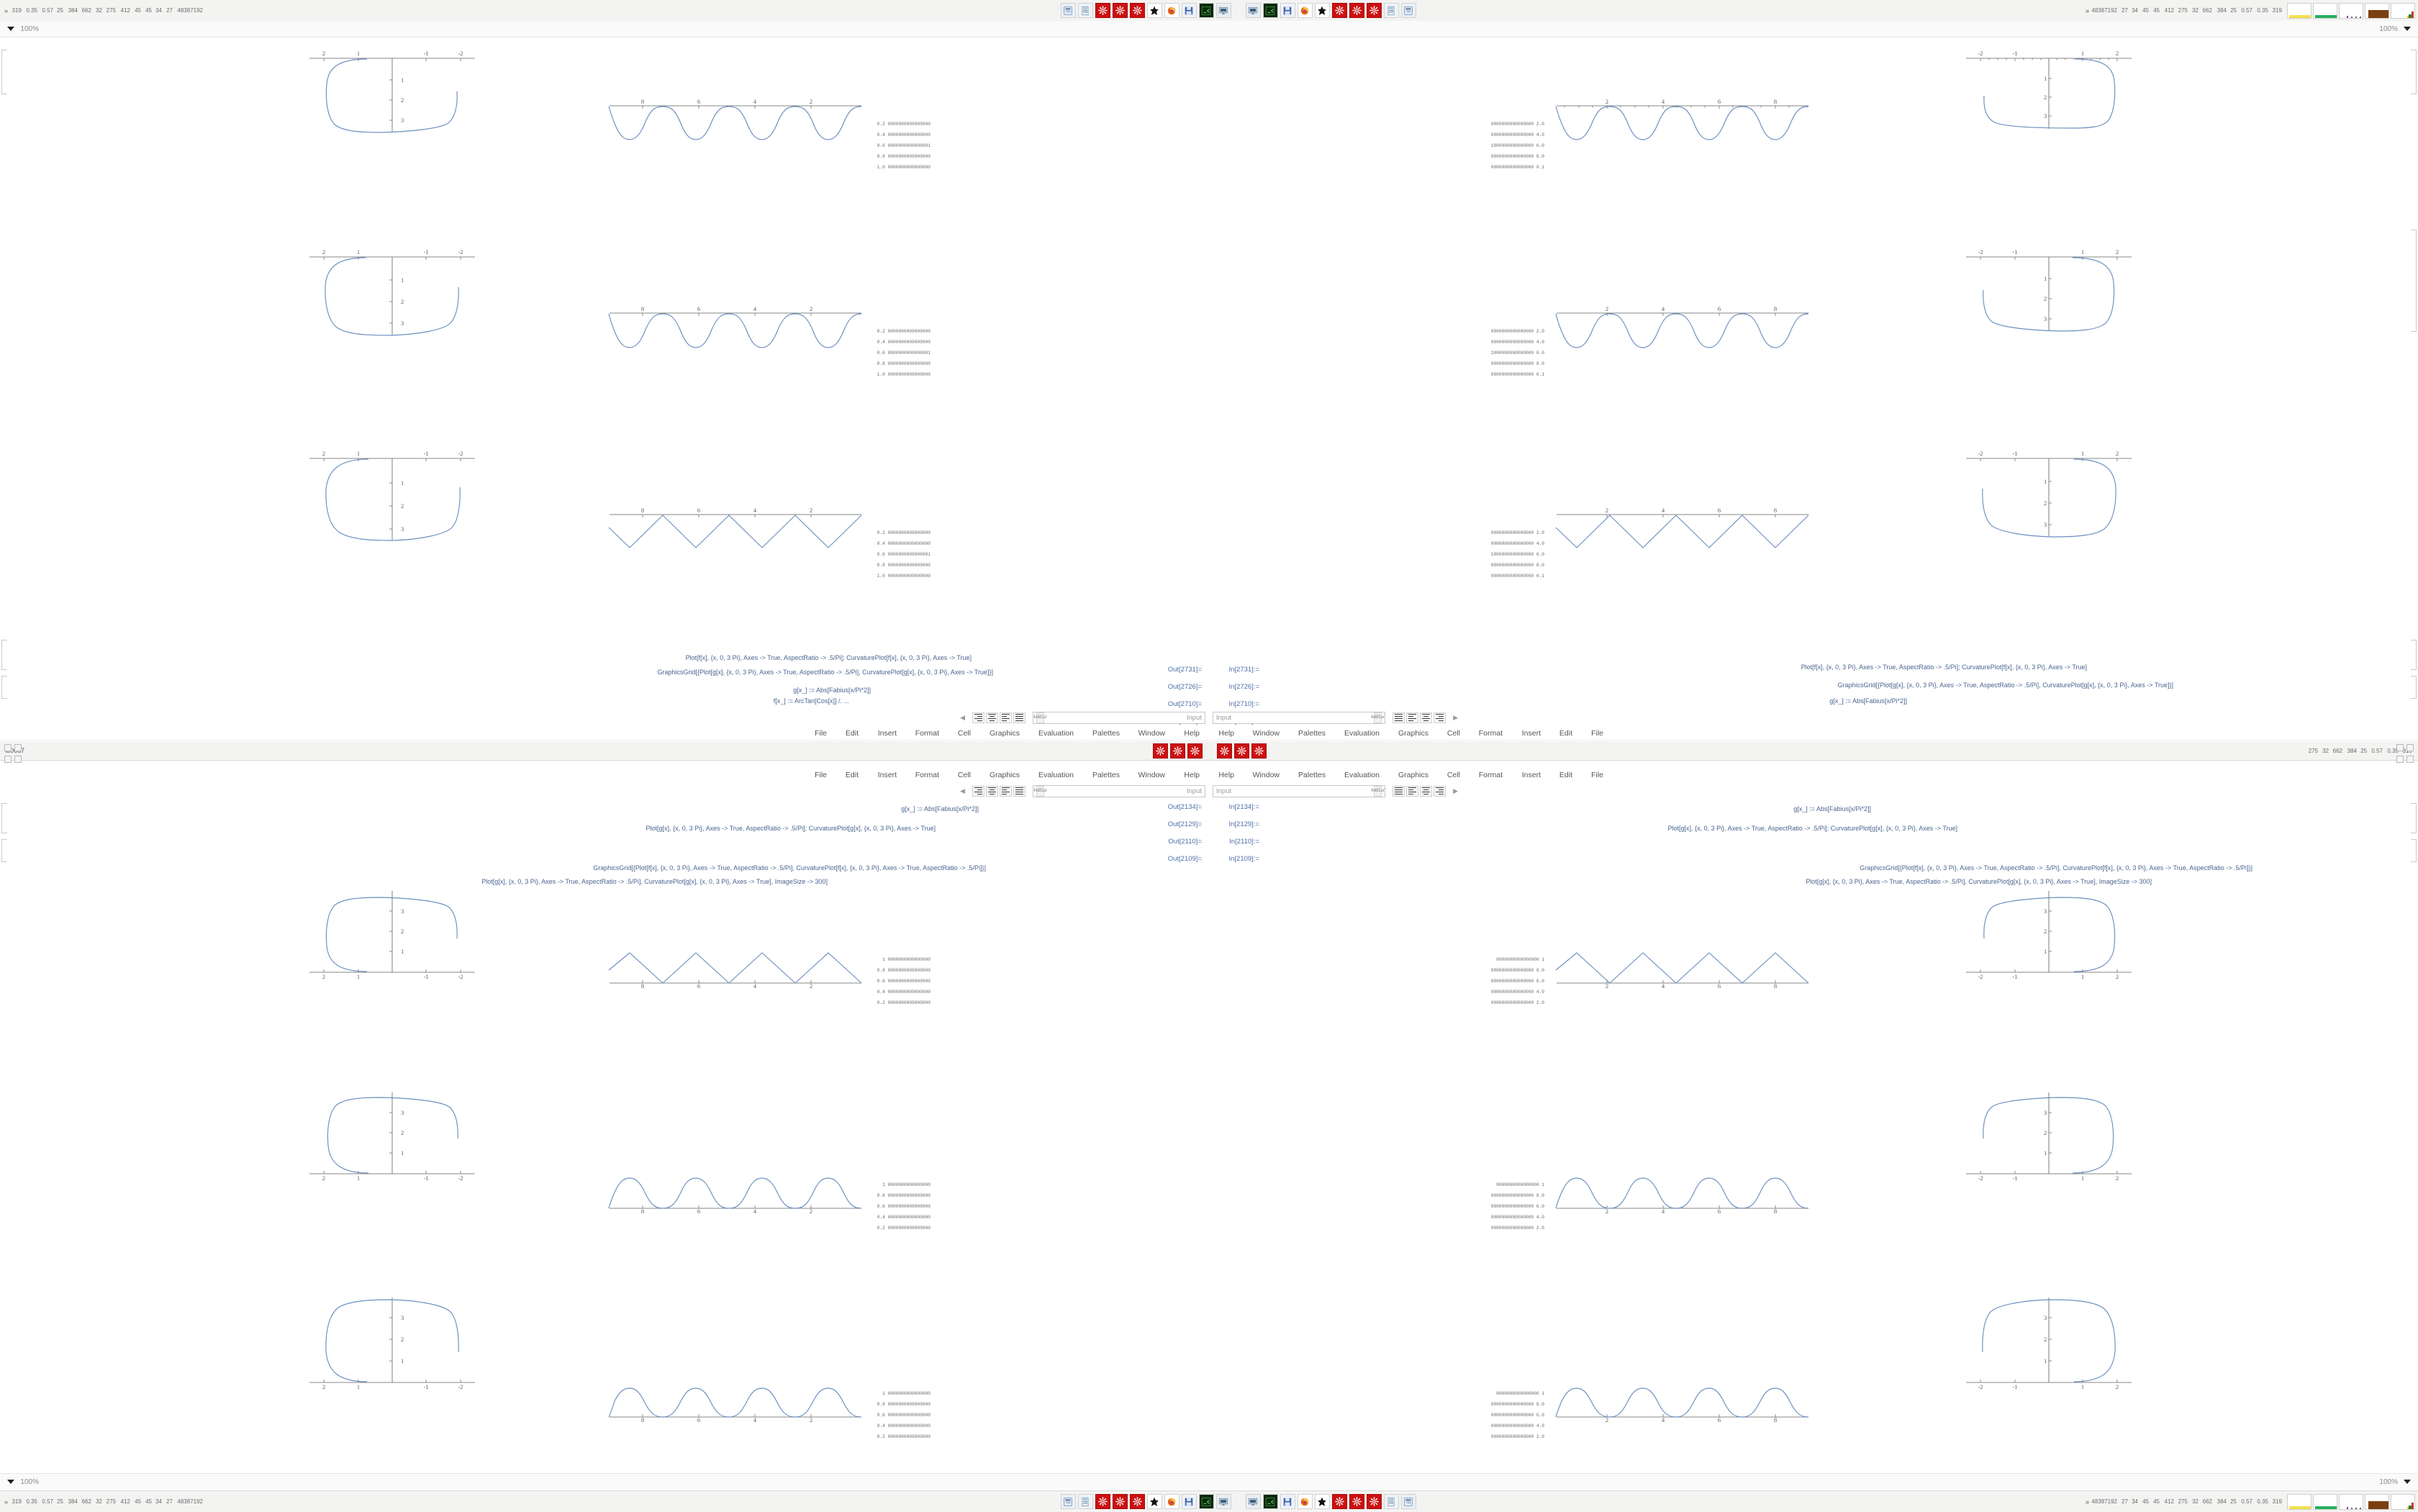 This screenshot has width=2418, height=1512. What do you see at coordinates (1209, 1482) in the screenshot?
I see `notebook-bottom-zoombar: 100% 100%` at bounding box center [1209, 1482].